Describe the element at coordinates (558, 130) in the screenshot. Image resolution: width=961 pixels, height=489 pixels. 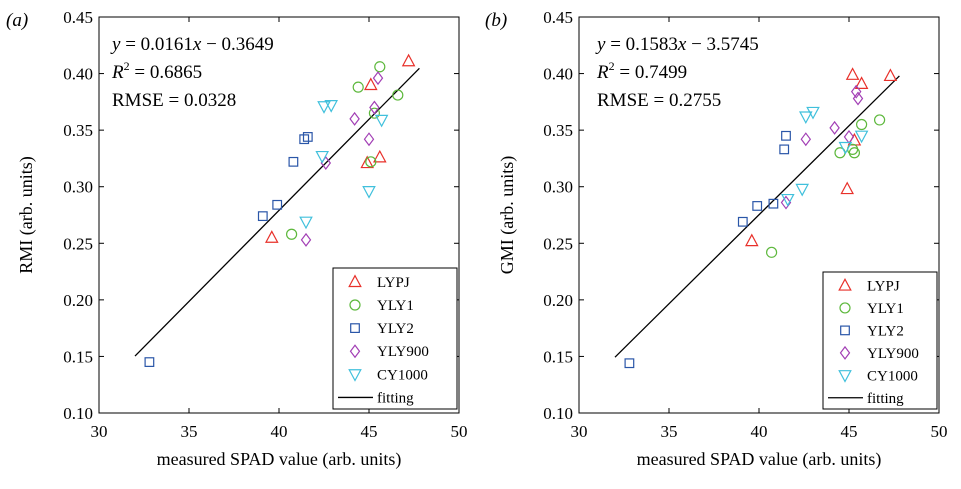
I see `y-tick-label: 0.35` at that location.